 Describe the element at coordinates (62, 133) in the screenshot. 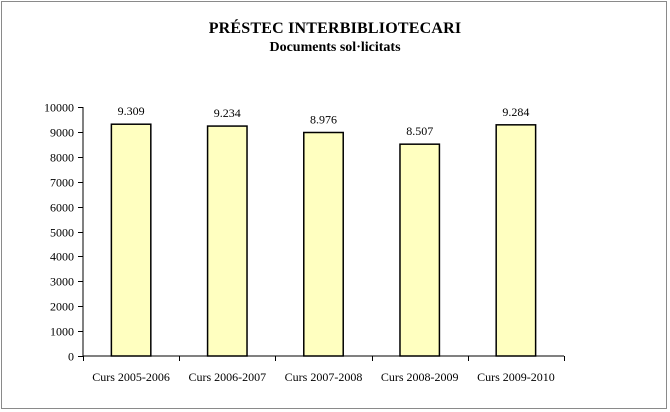

I see `y-tick-label: 9000` at that location.